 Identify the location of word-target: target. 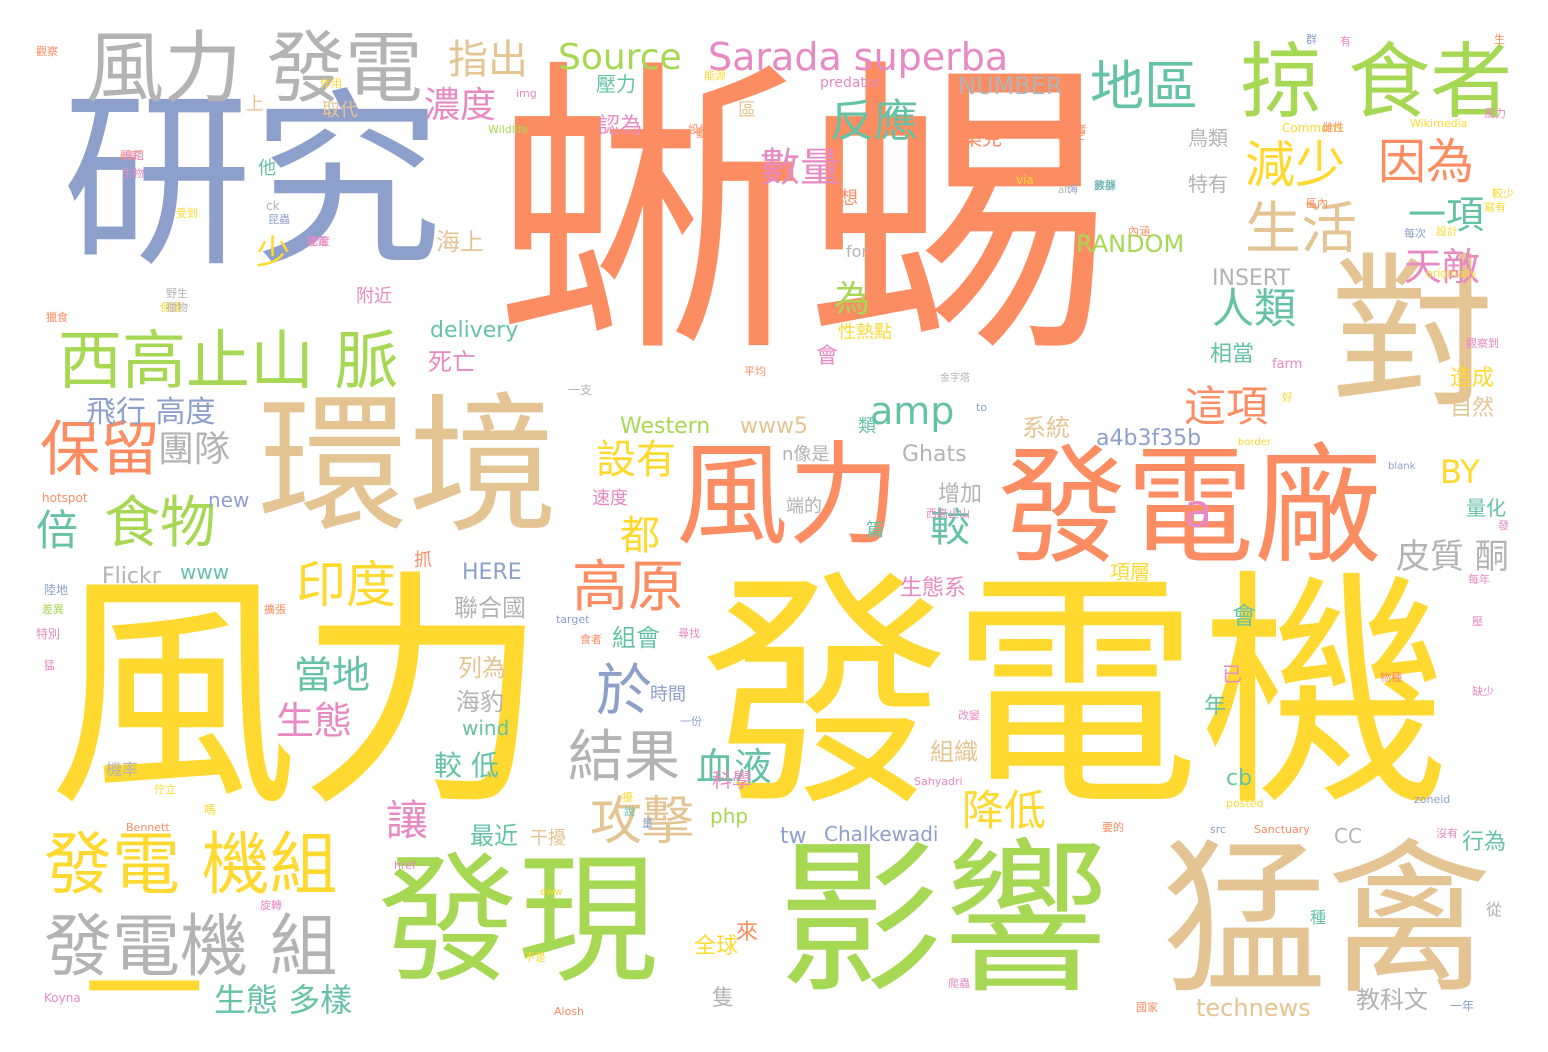
(573, 619).